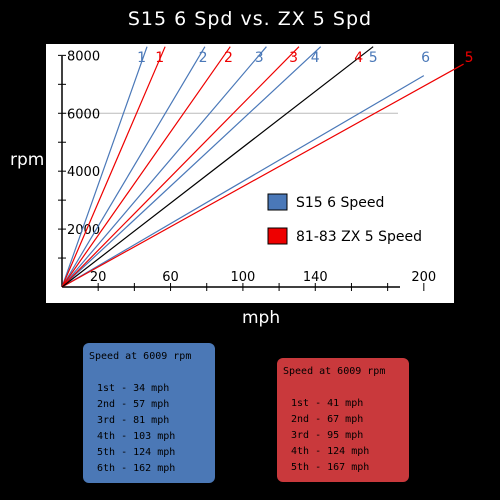  Describe the element at coordinates (242, 277) in the screenshot. I see `x-tick-label: 100` at that location.